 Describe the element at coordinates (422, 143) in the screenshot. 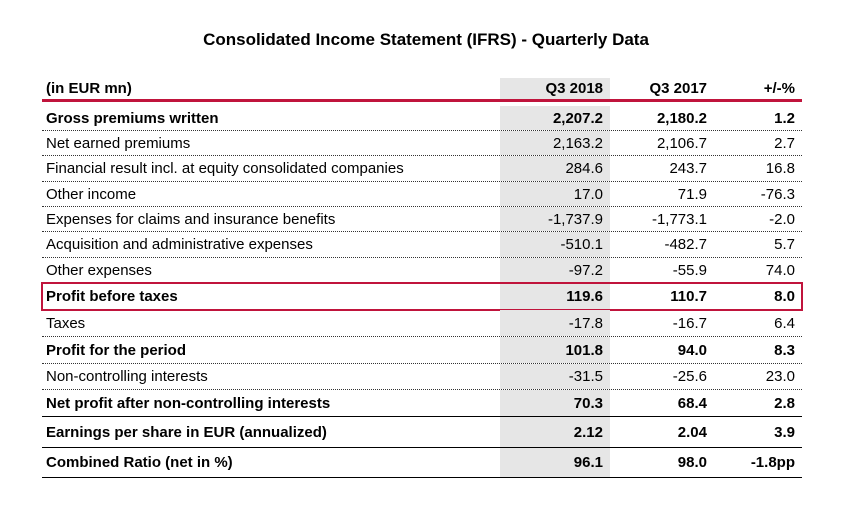

I see `table-row: Net earned premiums 2,163.2 2,106.7 2.7` at that location.